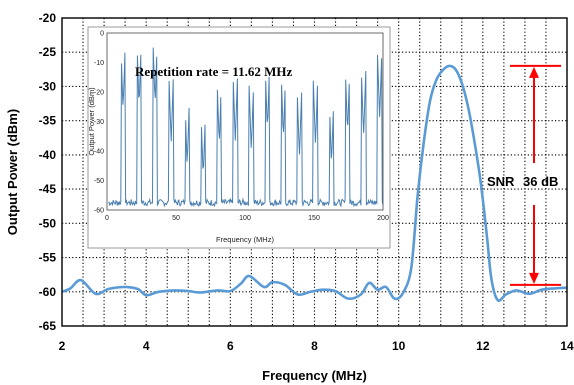 Image resolution: width=574 pixels, height=385 pixels. Describe the element at coordinates (230, 346) in the screenshot. I see `main-x-tick-label: 6` at that location.